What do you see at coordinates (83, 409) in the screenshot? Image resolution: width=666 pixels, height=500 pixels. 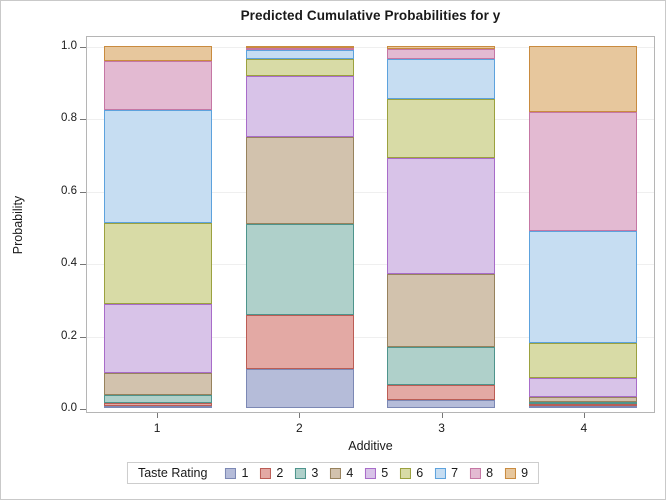 I see `y-tick-mark-0.0` at bounding box center [83, 409].